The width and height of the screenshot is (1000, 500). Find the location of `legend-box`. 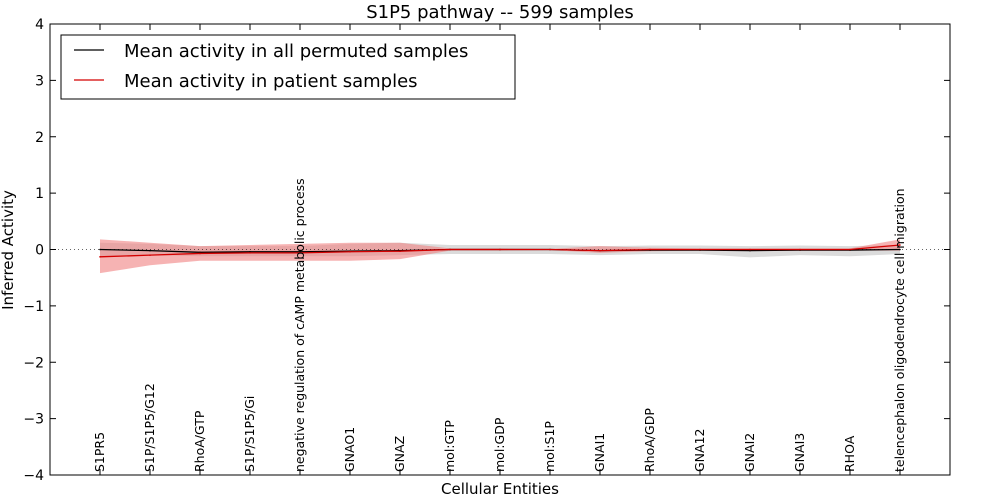

legend-box is located at coordinates (288, 67).